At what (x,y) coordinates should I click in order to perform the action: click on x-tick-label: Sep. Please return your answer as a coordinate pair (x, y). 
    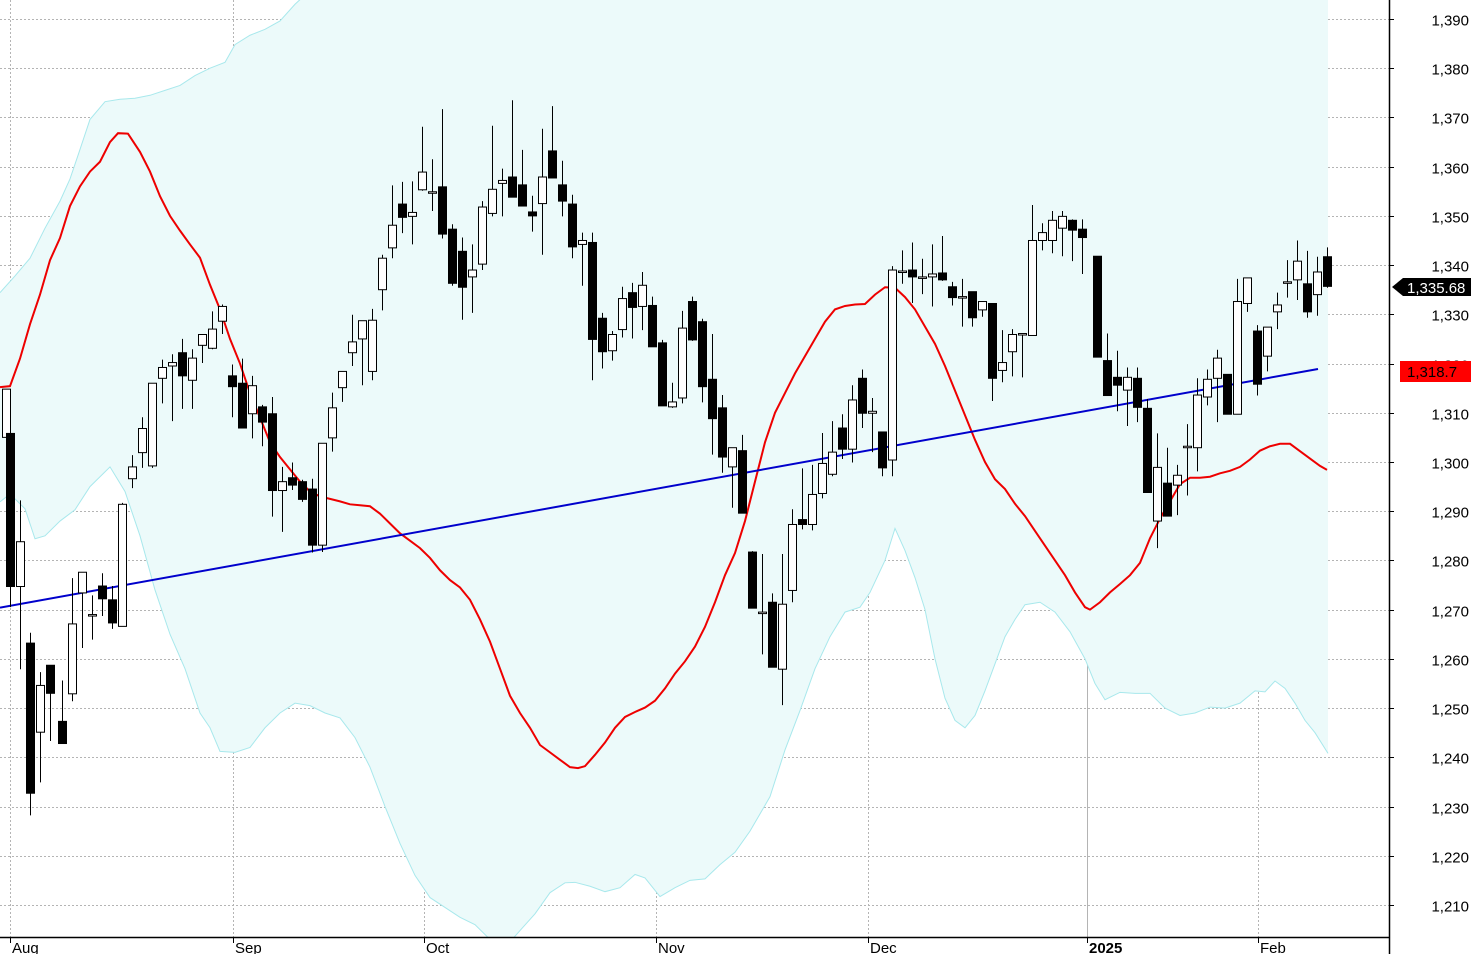
    Looking at the image, I should click on (248, 947).